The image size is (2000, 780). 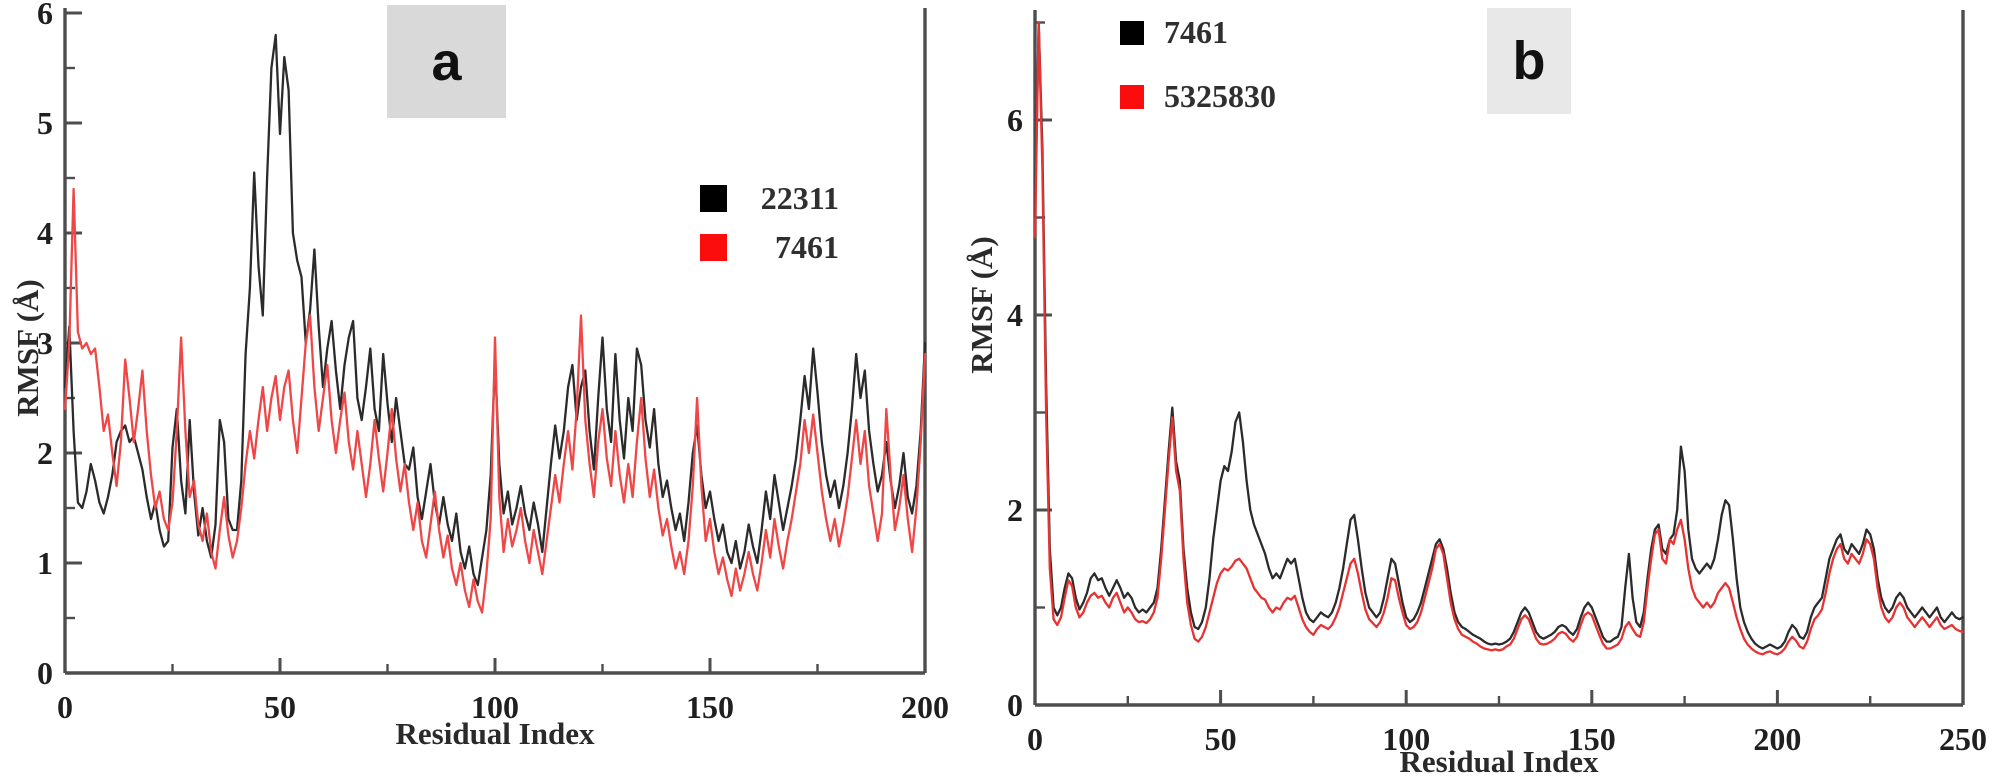 I want to click on panel-b-legend: 7461 5325830, so click(x=1198, y=78).